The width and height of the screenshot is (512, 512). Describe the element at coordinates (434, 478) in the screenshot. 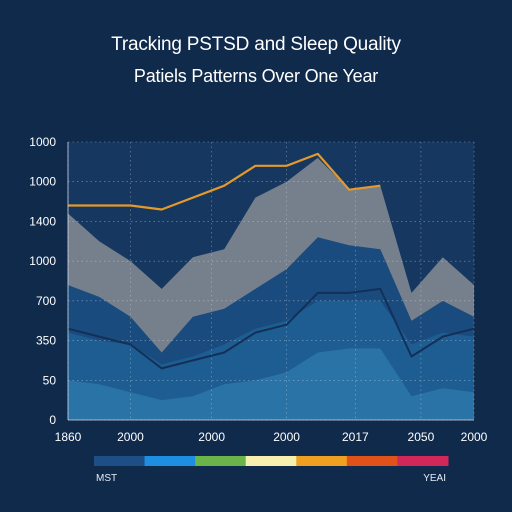

I see `legend-right-label: YEAI` at that location.